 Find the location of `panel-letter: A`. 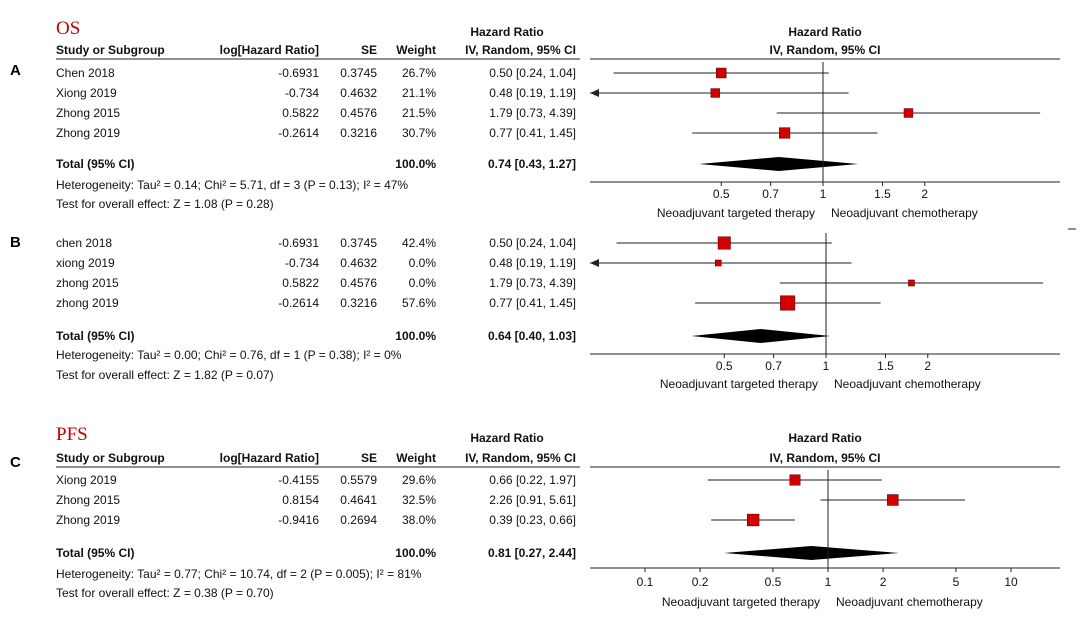

panel-letter: A is located at coordinates (15, 70).